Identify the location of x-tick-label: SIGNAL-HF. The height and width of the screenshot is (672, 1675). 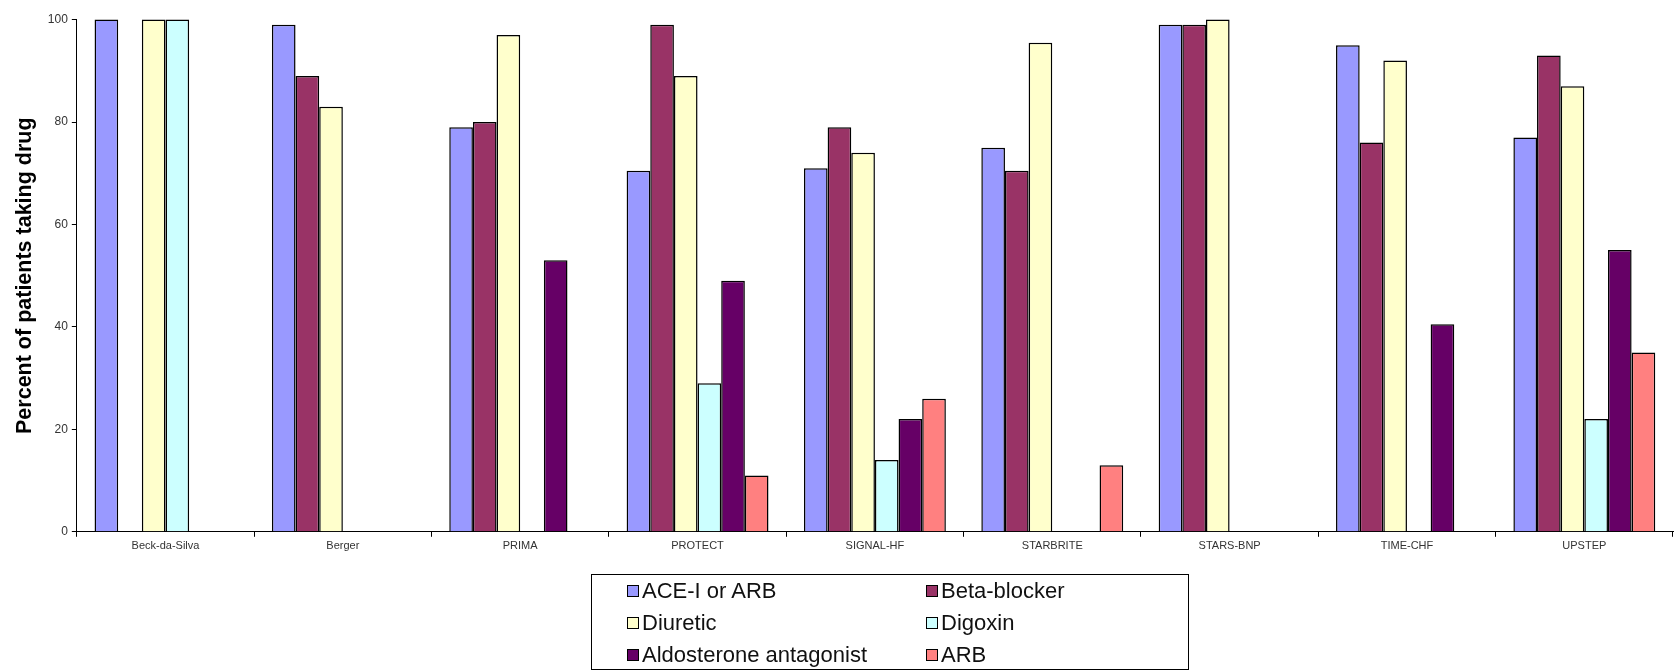
(875, 545).